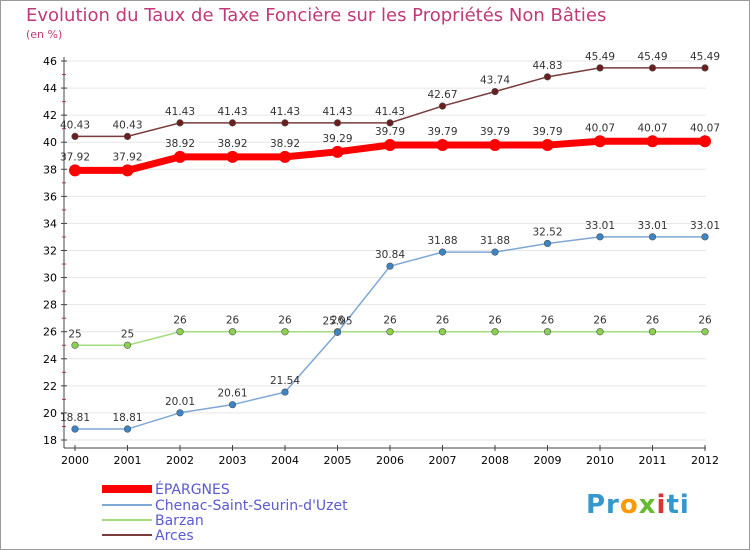  Describe the element at coordinates (547, 66) in the screenshot. I see `data-label: 44.83` at that location.